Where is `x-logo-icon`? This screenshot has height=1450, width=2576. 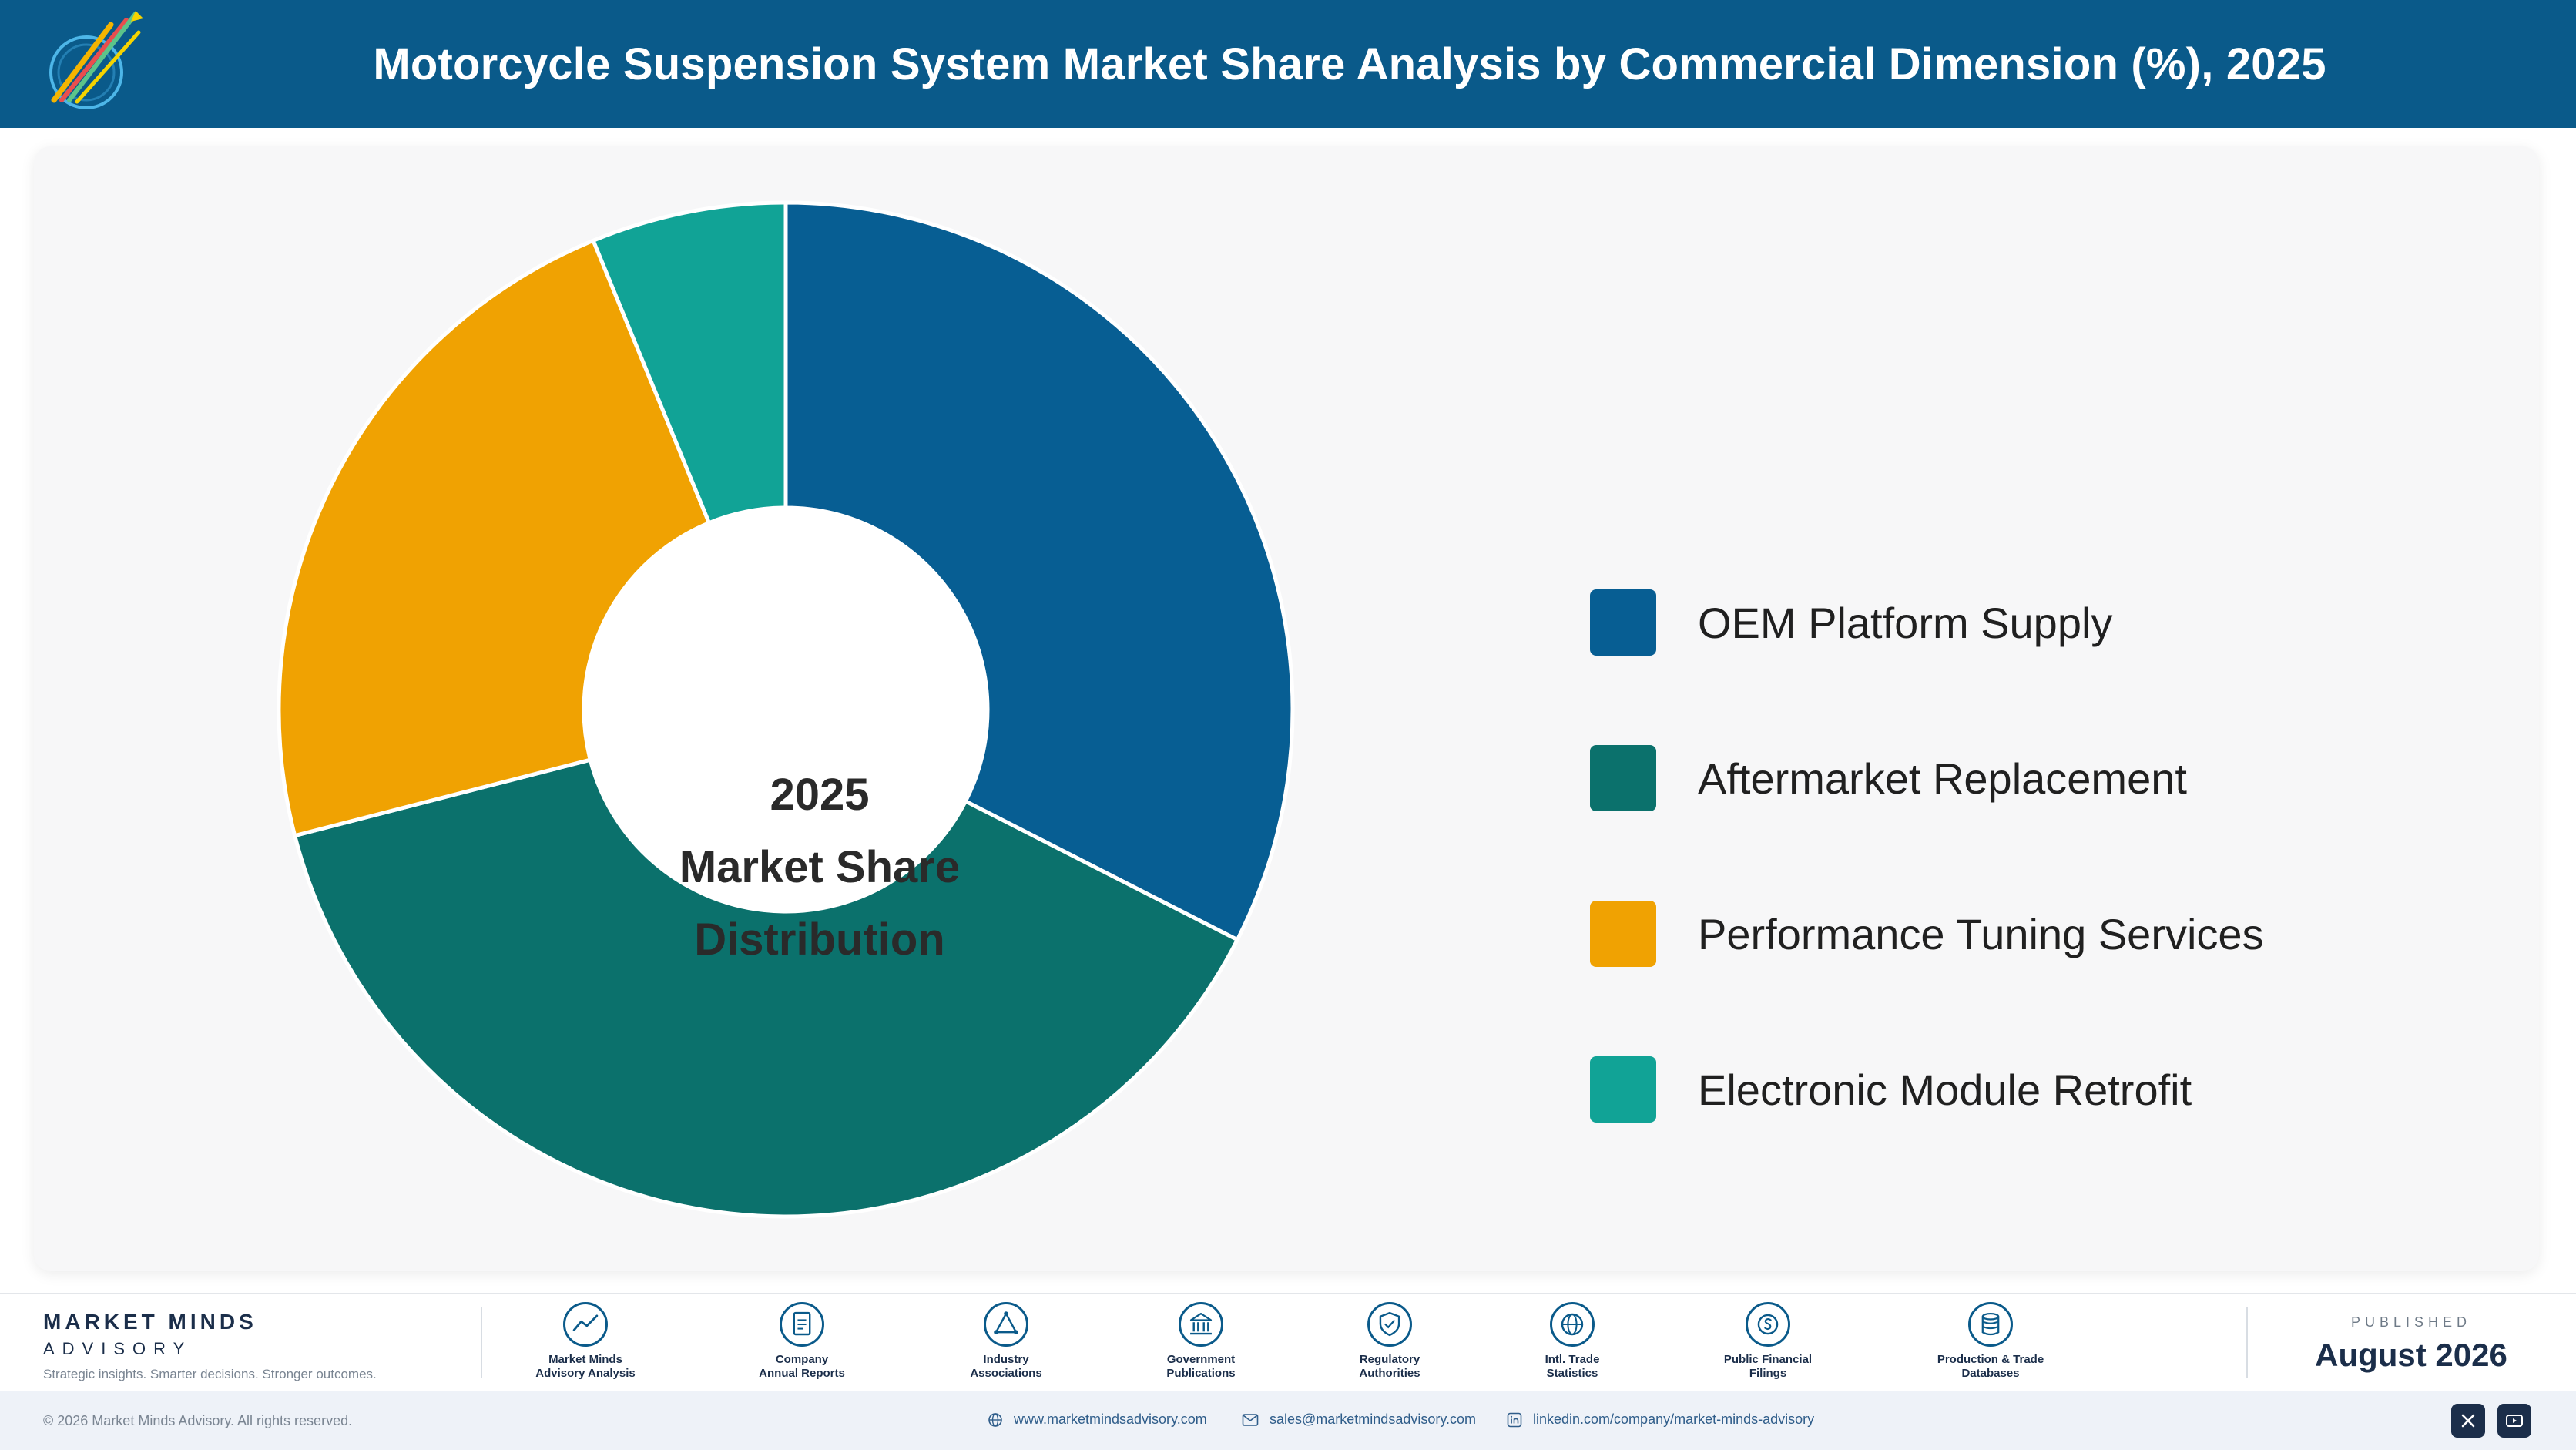
x-logo-icon is located at coordinates (2468, 1421).